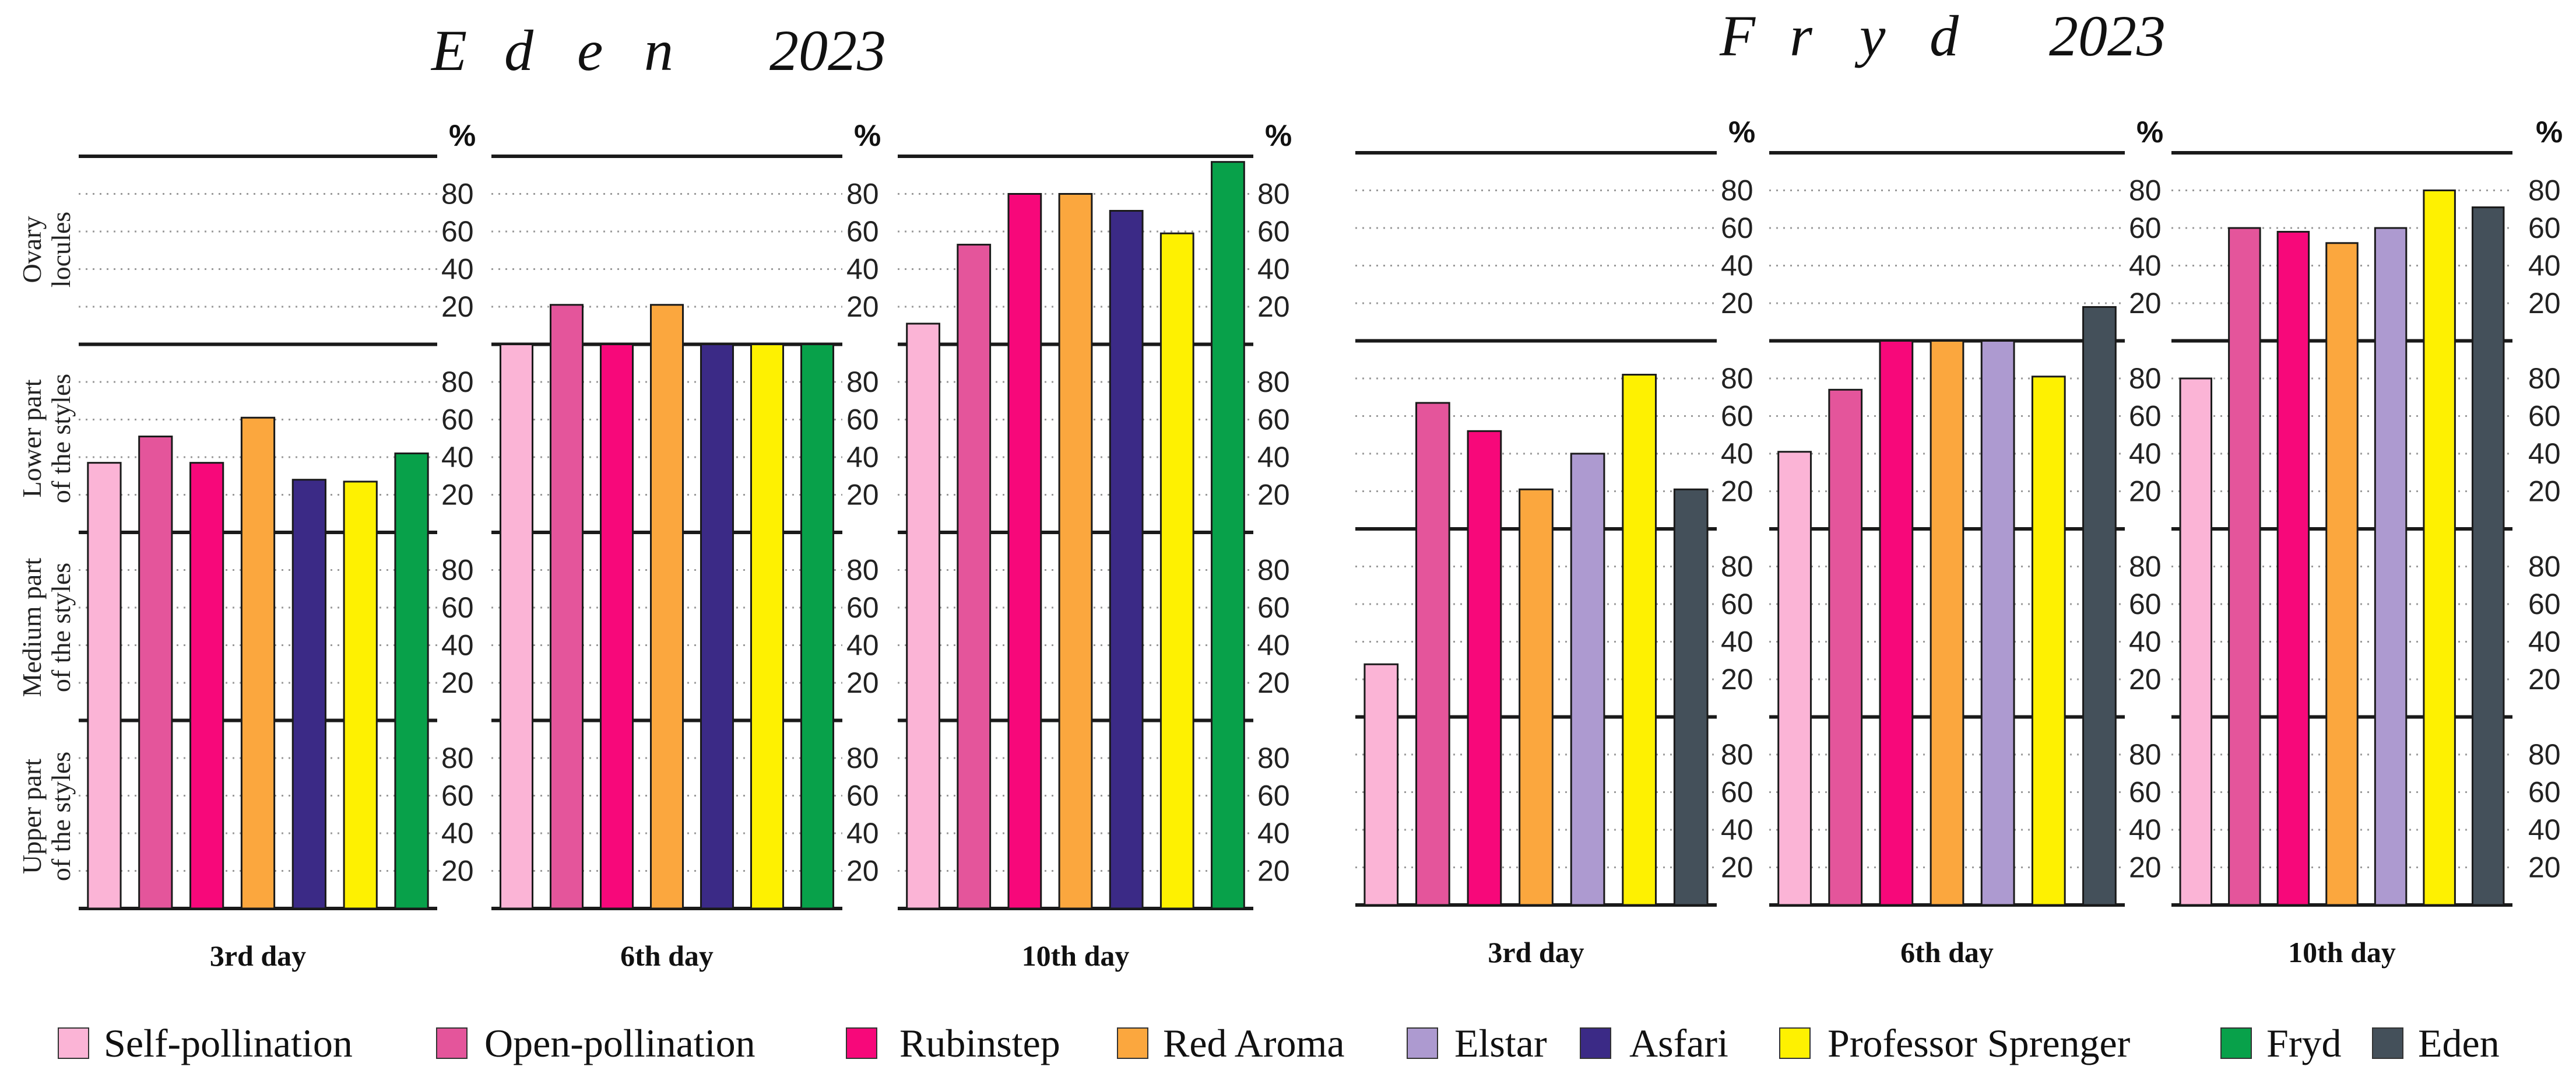  Describe the element at coordinates (32, 627) in the screenshot. I see `row-label-medium-line1: Medium part` at that location.